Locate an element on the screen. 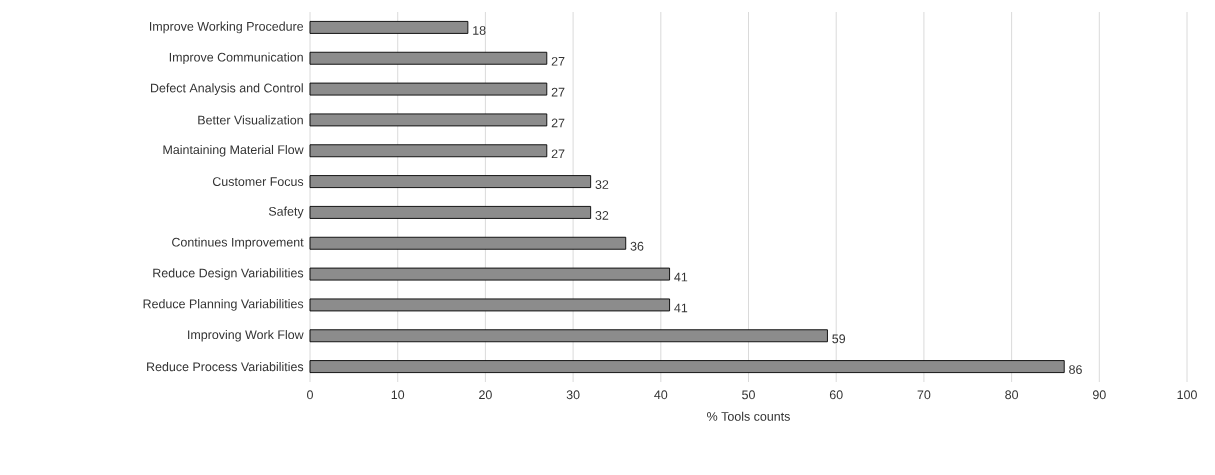  y-tick-label: Customer Focus is located at coordinates (258, 181).